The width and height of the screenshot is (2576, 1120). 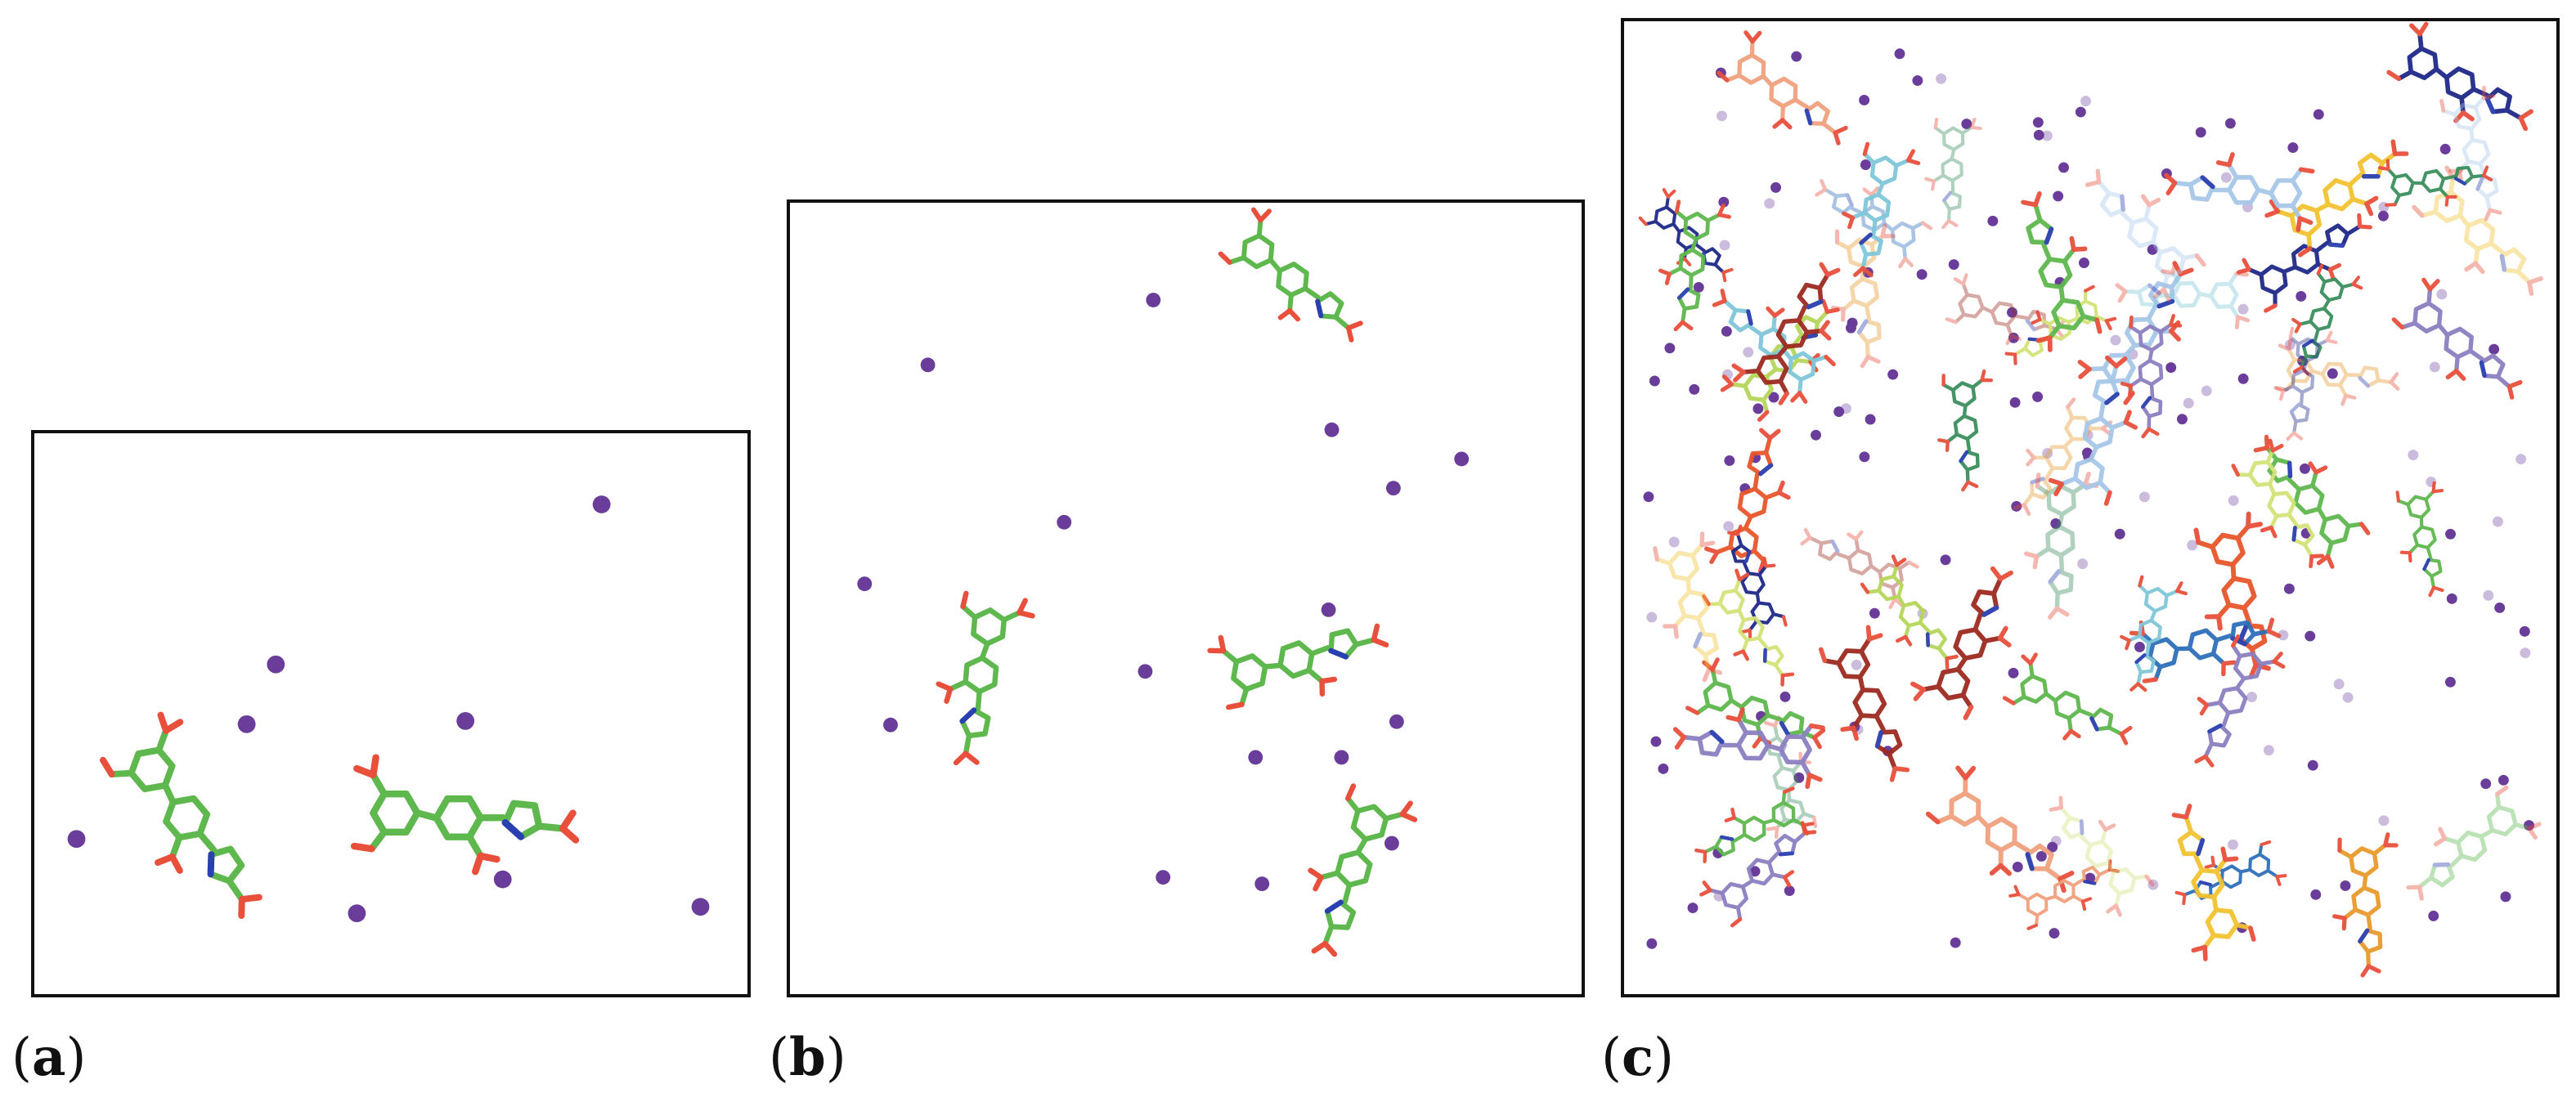 I want to click on panel-label-b: (b), so click(x=807, y=1058).